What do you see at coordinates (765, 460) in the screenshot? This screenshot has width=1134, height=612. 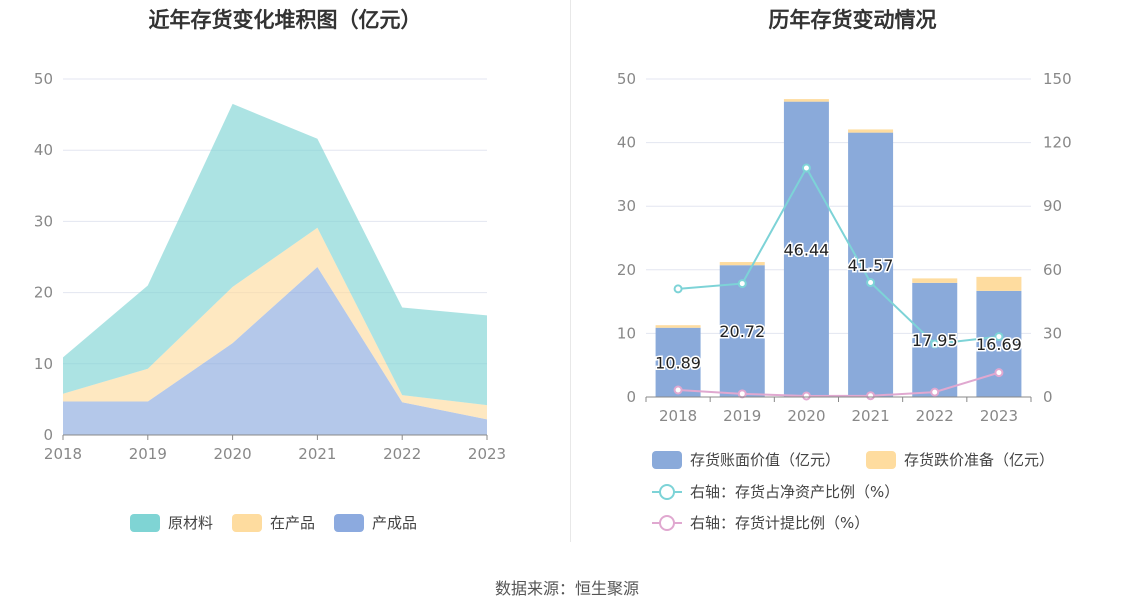 I see `legend-label: 存货账面价值（亿元）` at bounding box center [765, 460].